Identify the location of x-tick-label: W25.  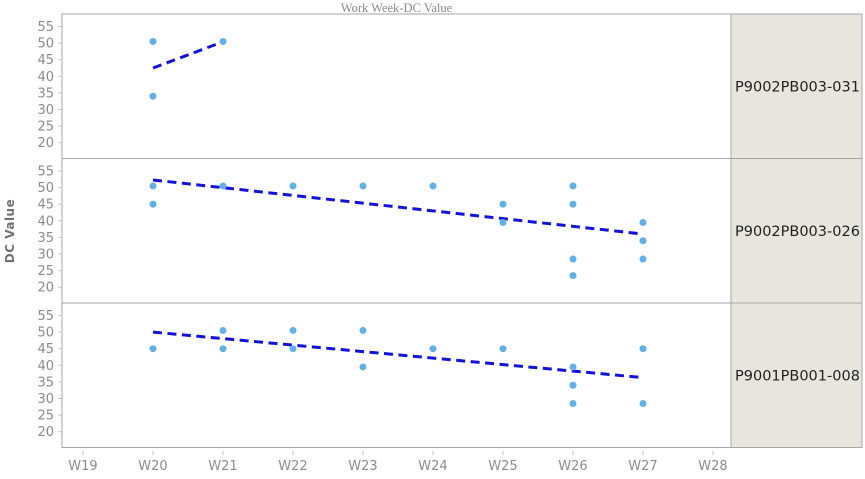
(502, 466).